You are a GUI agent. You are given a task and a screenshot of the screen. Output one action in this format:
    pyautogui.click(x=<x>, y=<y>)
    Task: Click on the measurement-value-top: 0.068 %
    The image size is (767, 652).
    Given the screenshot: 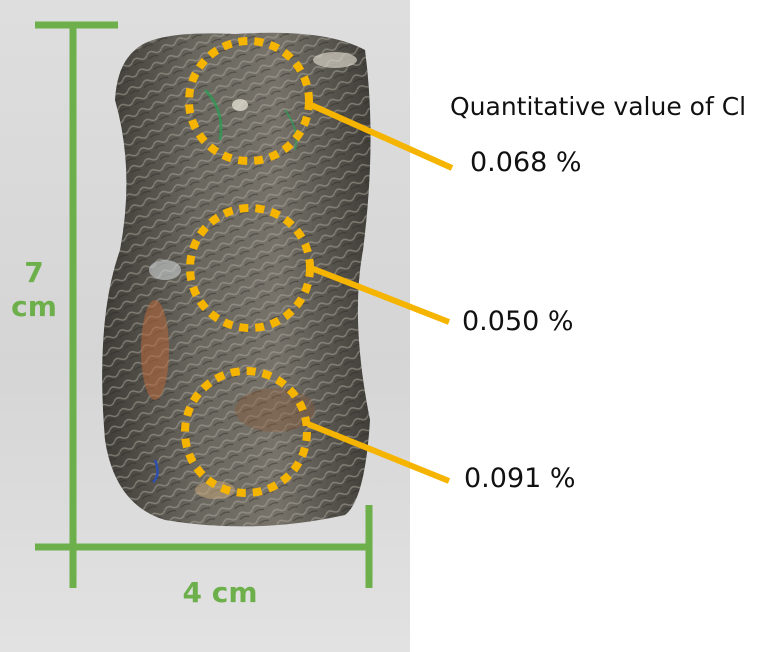 What is the action you would take?
    pyautogui.click(x=526, y=162)
    